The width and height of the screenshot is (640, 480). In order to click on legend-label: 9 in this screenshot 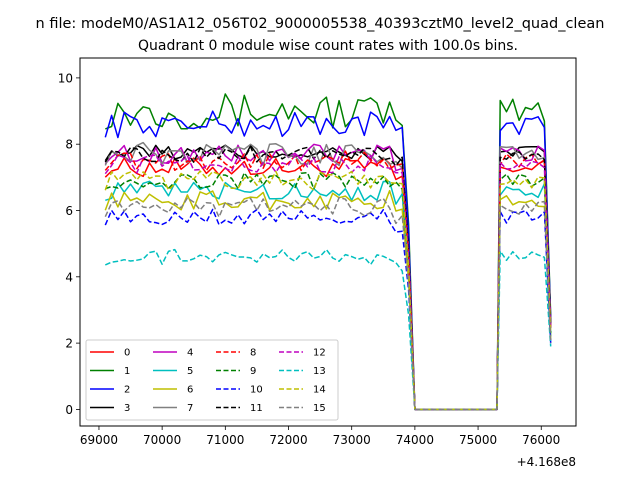, I will do `click(253, 371)`.